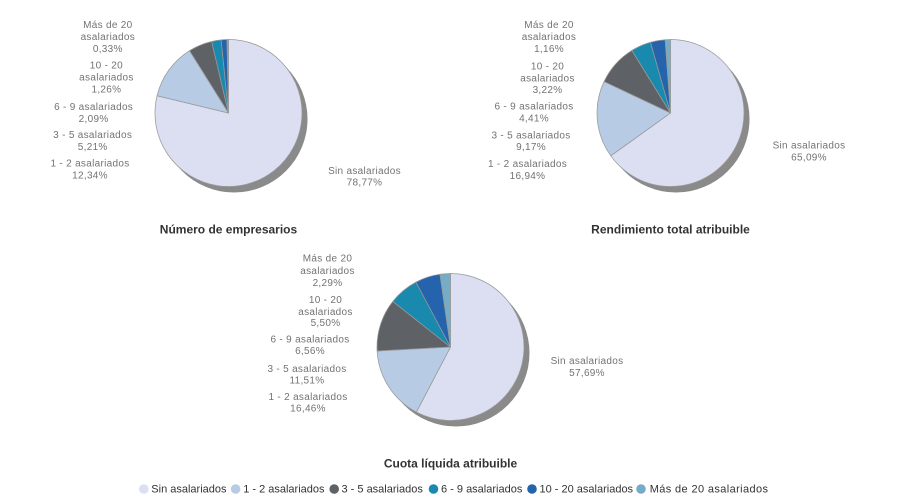 The width and height of the screenshot is (900, 500). Describe the element at coordinates (670, 230) in the screenshot. I see `svg-text: Rendimiento total atribuible` at that location.